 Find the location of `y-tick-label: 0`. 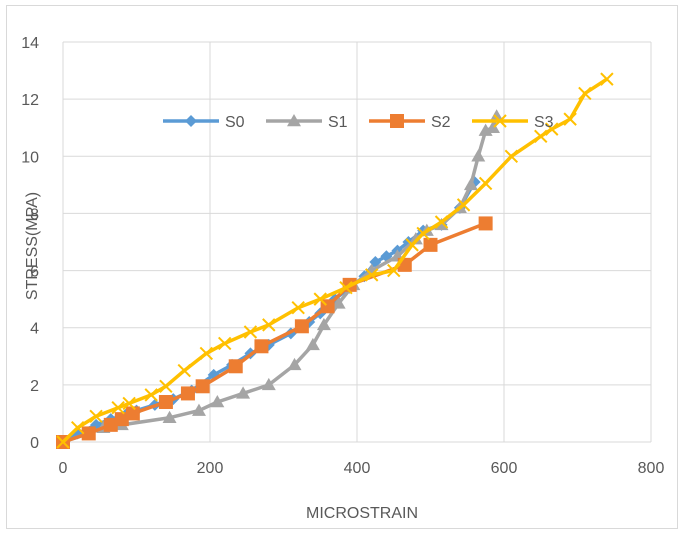

y-tick-label: 0 is located at coordinates (34, 443).